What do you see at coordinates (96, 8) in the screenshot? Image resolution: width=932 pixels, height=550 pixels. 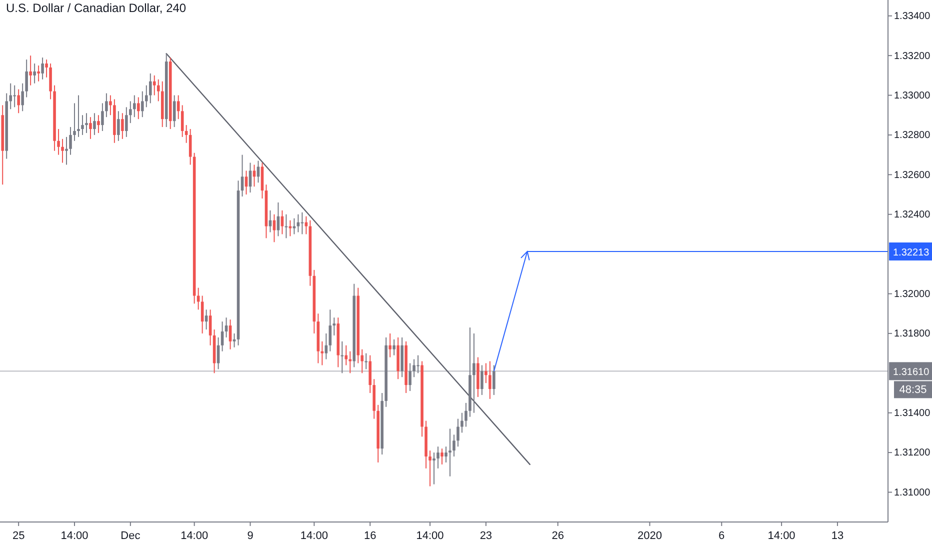 I see `chart-title: U.S. Dollar / Canadian Dollar, 240` at bounding box center [96, 8].